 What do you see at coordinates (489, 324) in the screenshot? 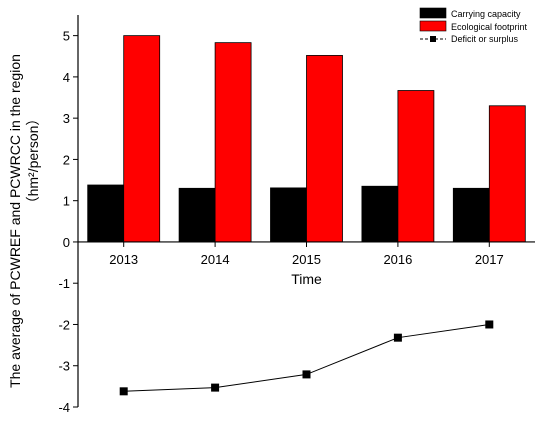
I see `deficit-point-2017` at bounding box center [489, 324].